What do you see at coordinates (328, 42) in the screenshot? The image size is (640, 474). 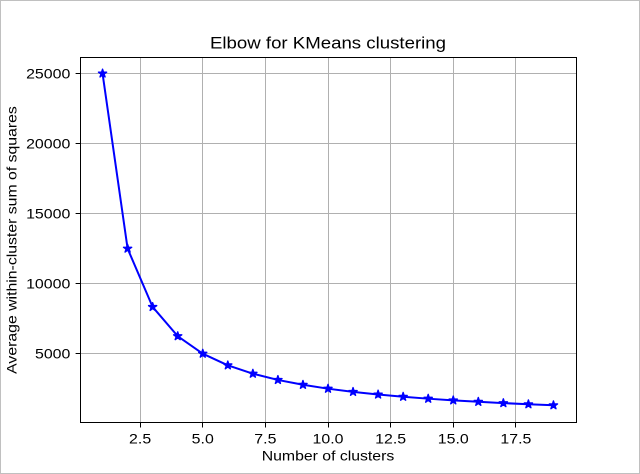 I see `svg-text: Elbow for KMeans clustering` at bounding box center [328, 42].